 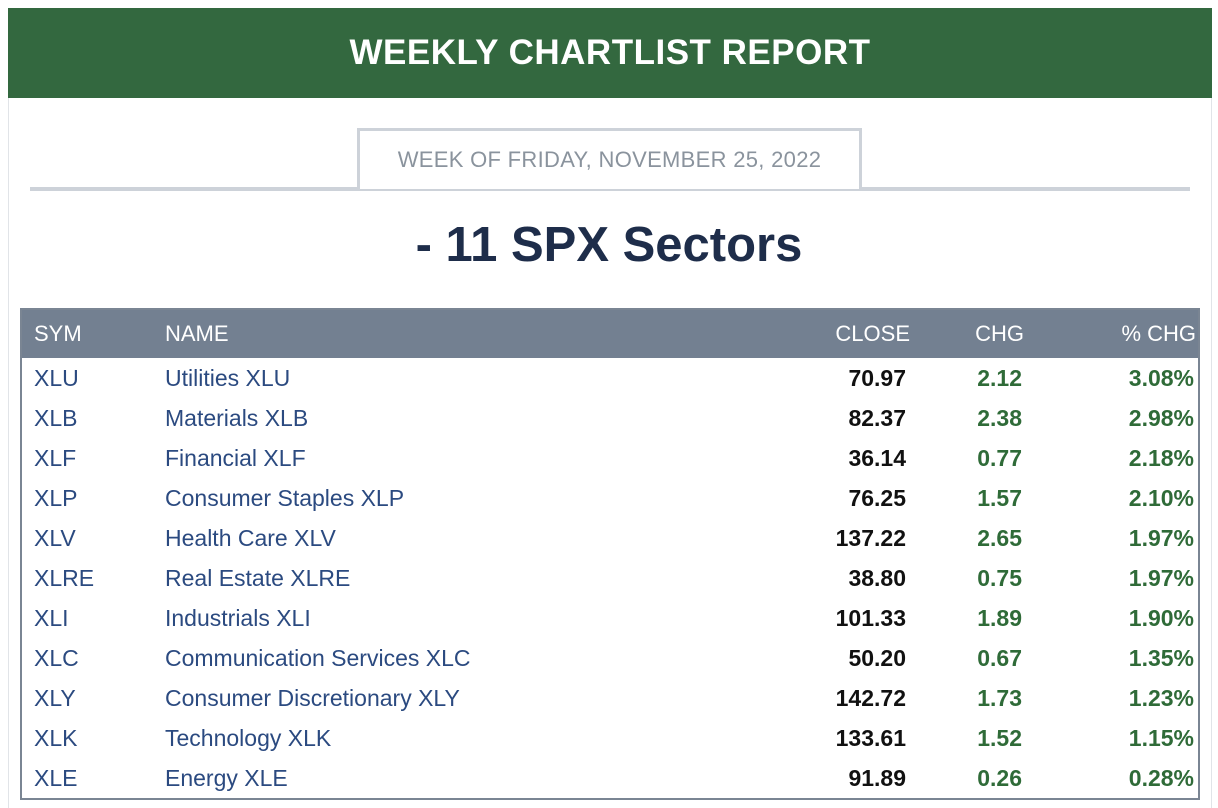 What do you see at coordinates (610, 334) in the screenshot?
I see `table-header: SYM NAME CLOSE CHG % CHG` at bounding box center [610, 334].